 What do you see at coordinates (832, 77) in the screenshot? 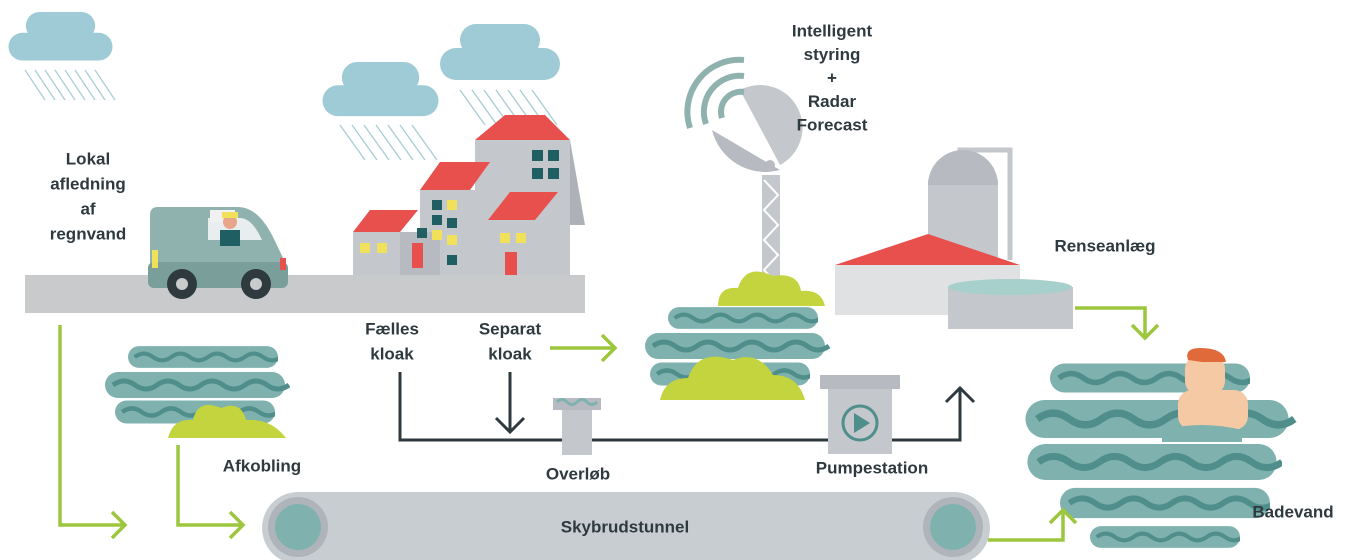
I see `label-intelligent: +` at bounding box center [832, 77].